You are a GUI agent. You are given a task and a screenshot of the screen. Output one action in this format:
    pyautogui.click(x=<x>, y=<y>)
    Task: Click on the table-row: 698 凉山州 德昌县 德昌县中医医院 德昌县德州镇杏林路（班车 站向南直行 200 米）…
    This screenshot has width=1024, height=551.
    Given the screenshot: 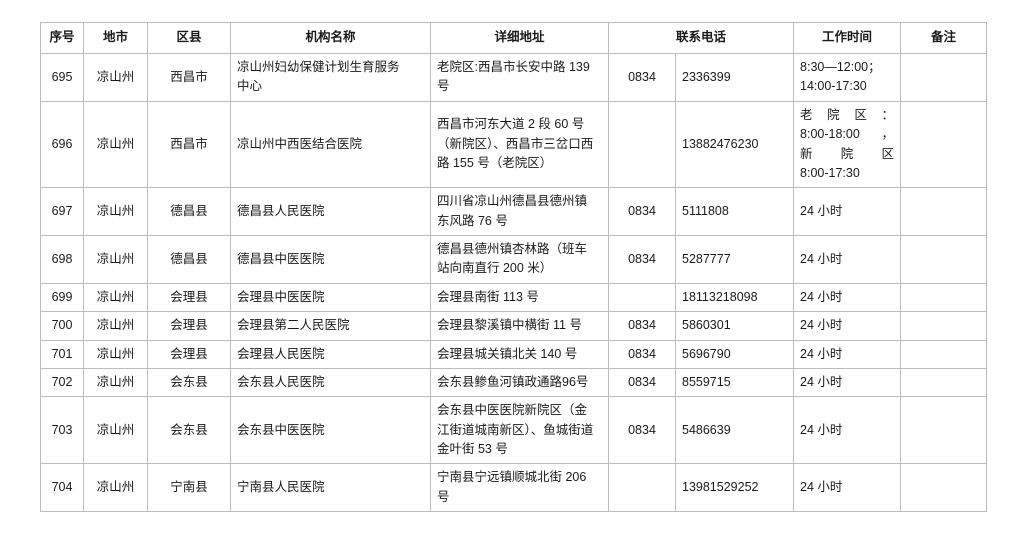 What is the action you would take?
    pyautogui.click(x=514, y=259)
    